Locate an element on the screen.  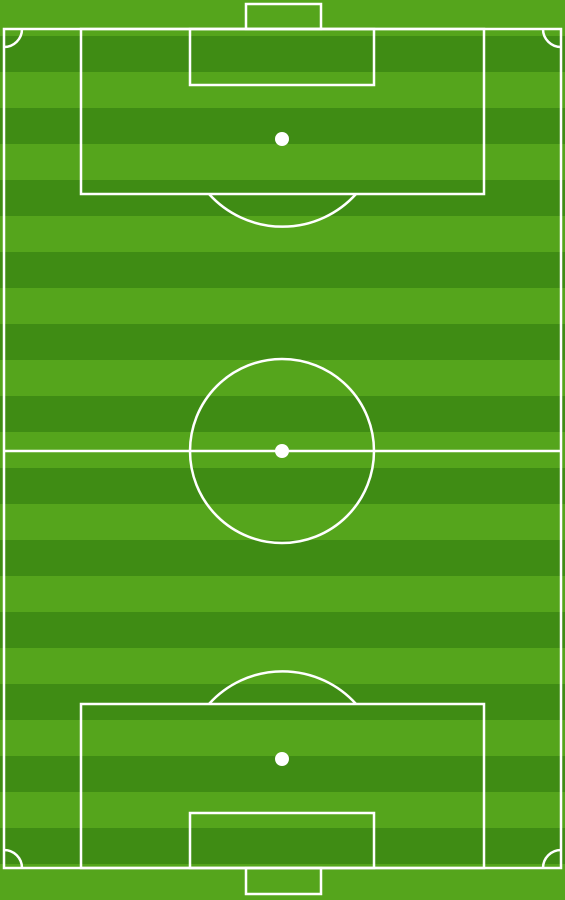
top-goal is located at coordinates (283, 16).